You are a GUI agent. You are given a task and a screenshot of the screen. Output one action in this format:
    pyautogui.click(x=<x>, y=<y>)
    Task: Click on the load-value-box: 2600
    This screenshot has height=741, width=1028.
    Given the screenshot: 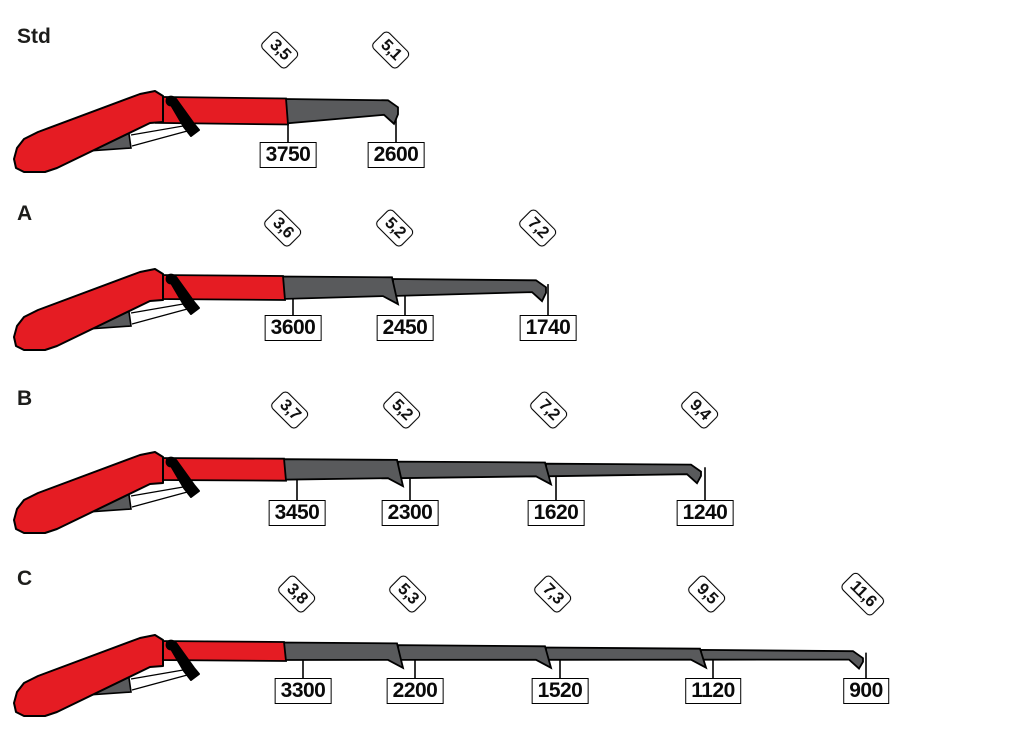 What is the action you would take?
    pyautogui.click(x=396, y=155)
    